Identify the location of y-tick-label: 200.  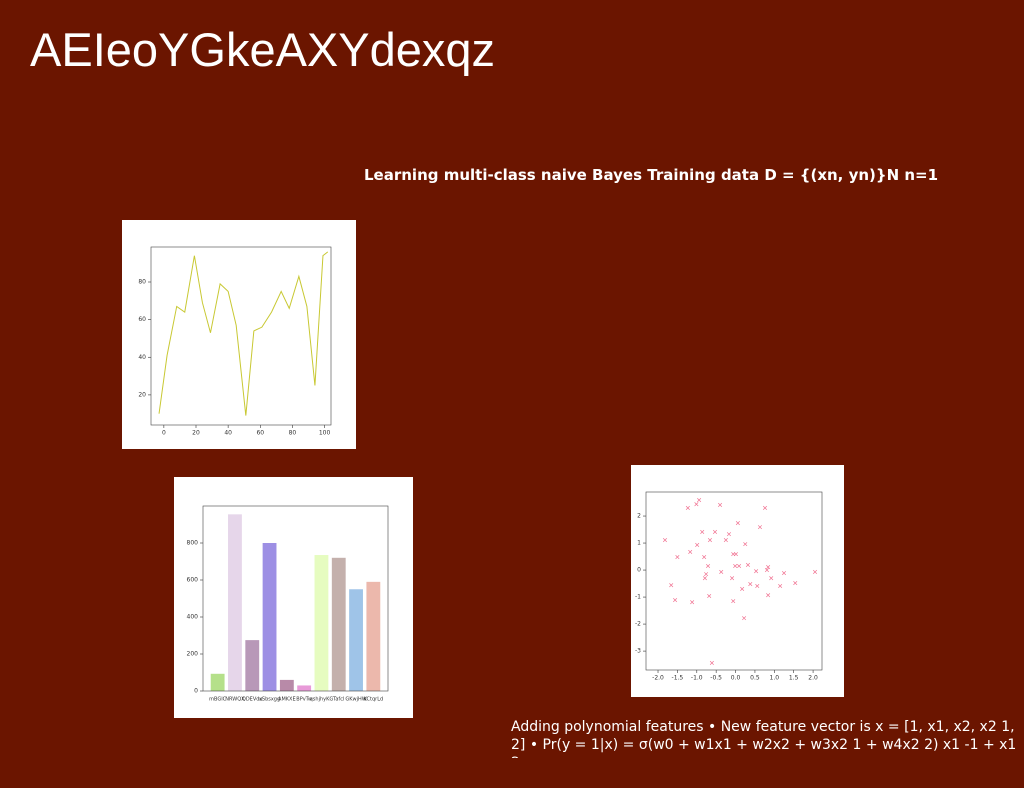
(193, 654).